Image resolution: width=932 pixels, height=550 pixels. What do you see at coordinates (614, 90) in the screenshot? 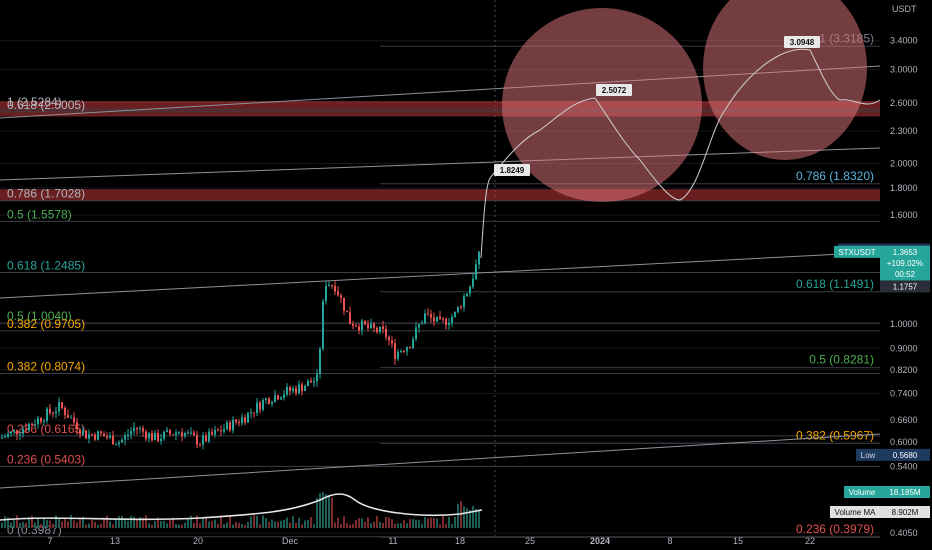
I see `projection-label-text: 2.5072` at bounding box center [614, 90].